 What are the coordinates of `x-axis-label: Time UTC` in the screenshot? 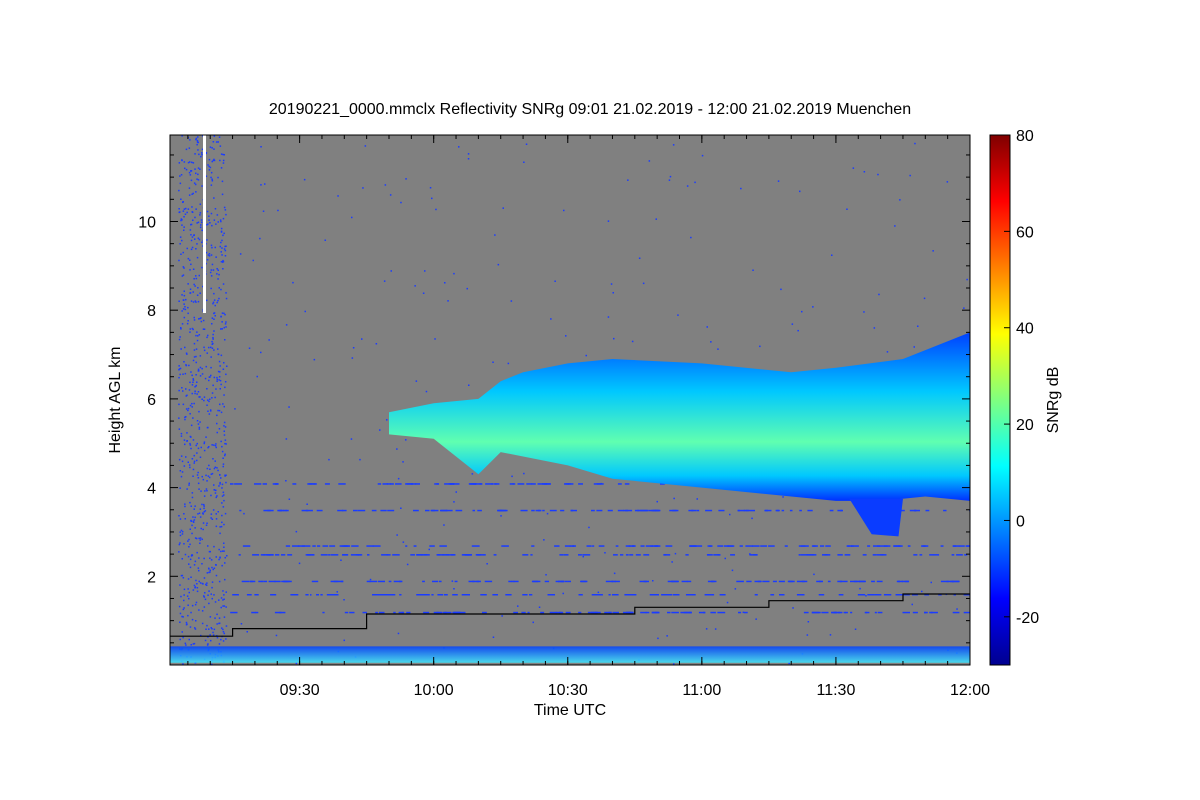 It's located at (570, 710).